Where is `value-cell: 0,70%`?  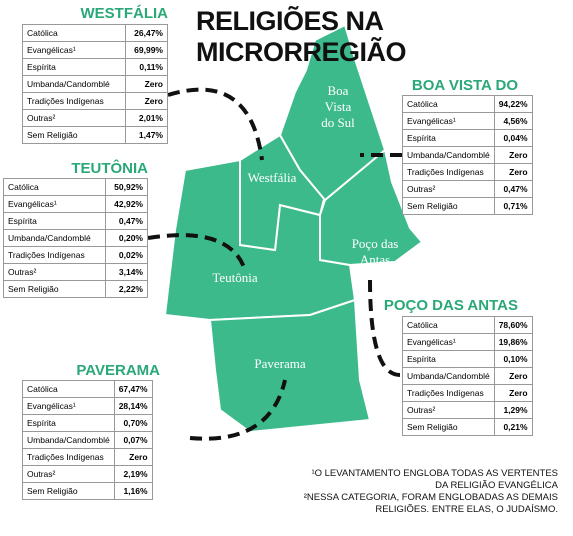
value-cell: 0,70% is located at coordinates (133, 423).